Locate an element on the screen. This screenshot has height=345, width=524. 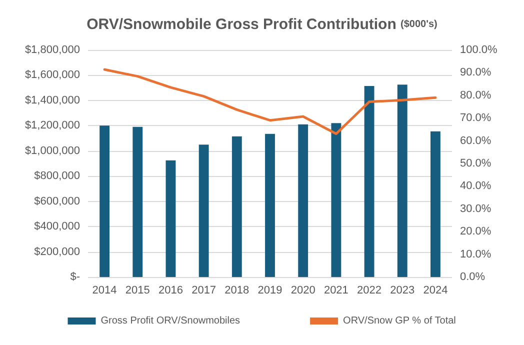
x-tick-label: 2018 is located at coordinates (237, 290).